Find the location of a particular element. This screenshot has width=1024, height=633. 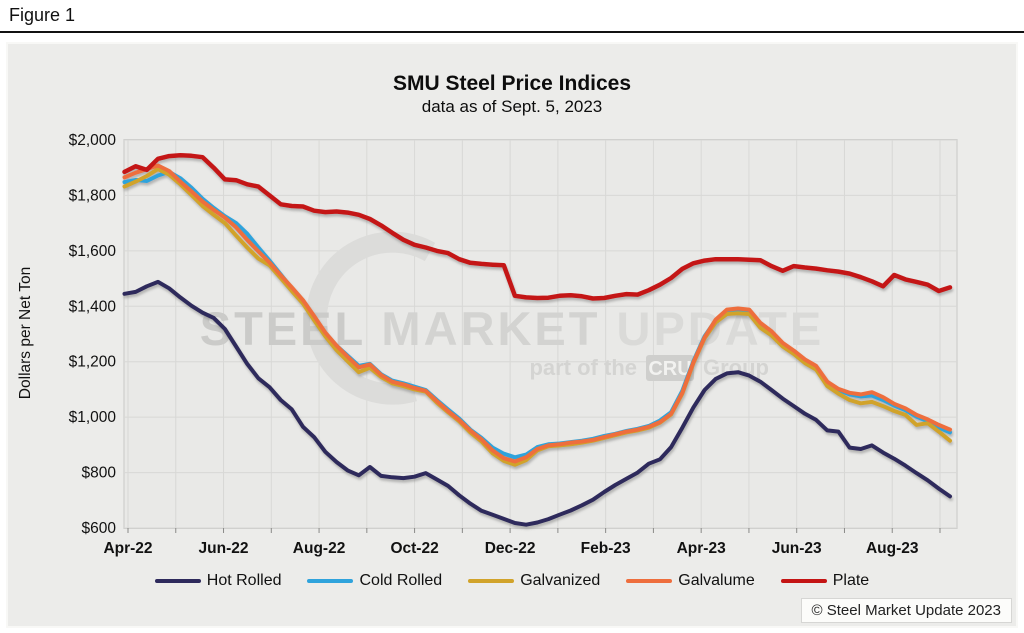

svg-text: CRU is located at coordinates (669, 369).